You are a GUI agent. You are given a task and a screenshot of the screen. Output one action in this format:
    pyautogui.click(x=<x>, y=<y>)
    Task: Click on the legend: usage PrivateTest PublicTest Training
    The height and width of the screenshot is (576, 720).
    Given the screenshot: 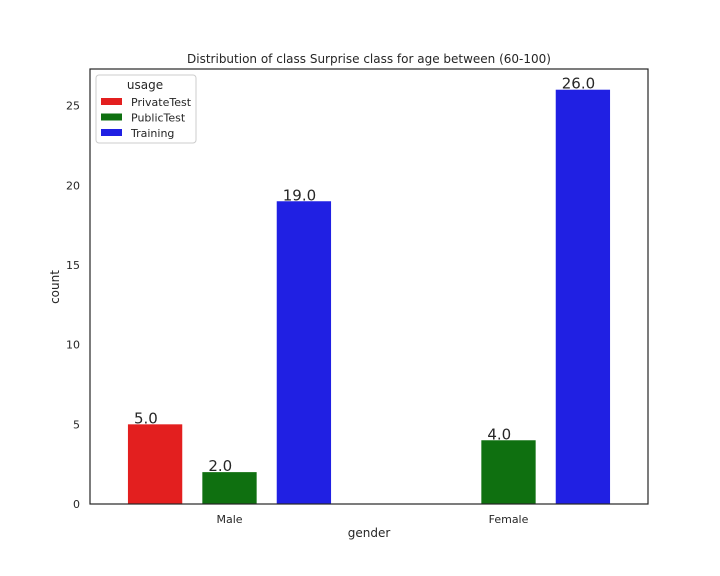 What is the action you would take?
    pyautogui.click(x=146, y=109)
    